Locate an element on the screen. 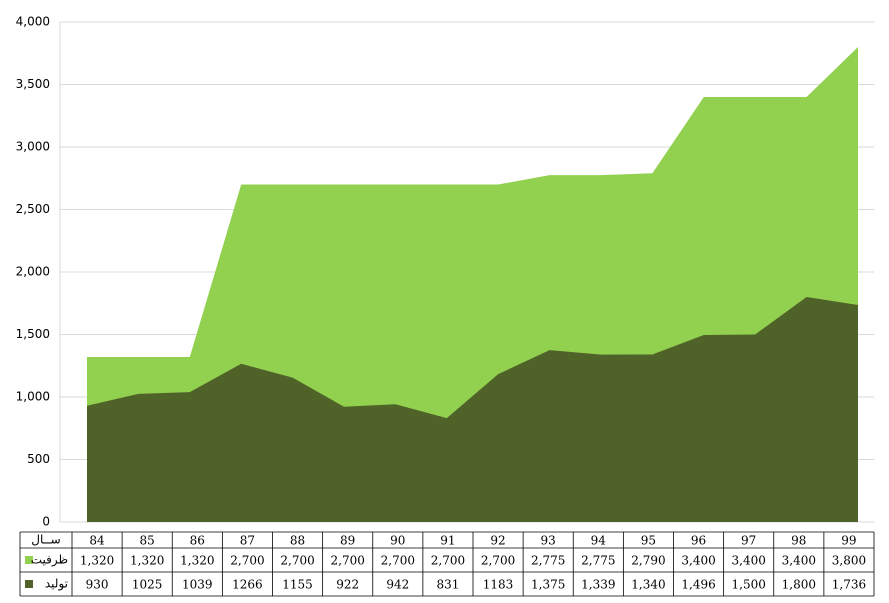  x-tick-label: 84 is located at coordinates (97, 541).